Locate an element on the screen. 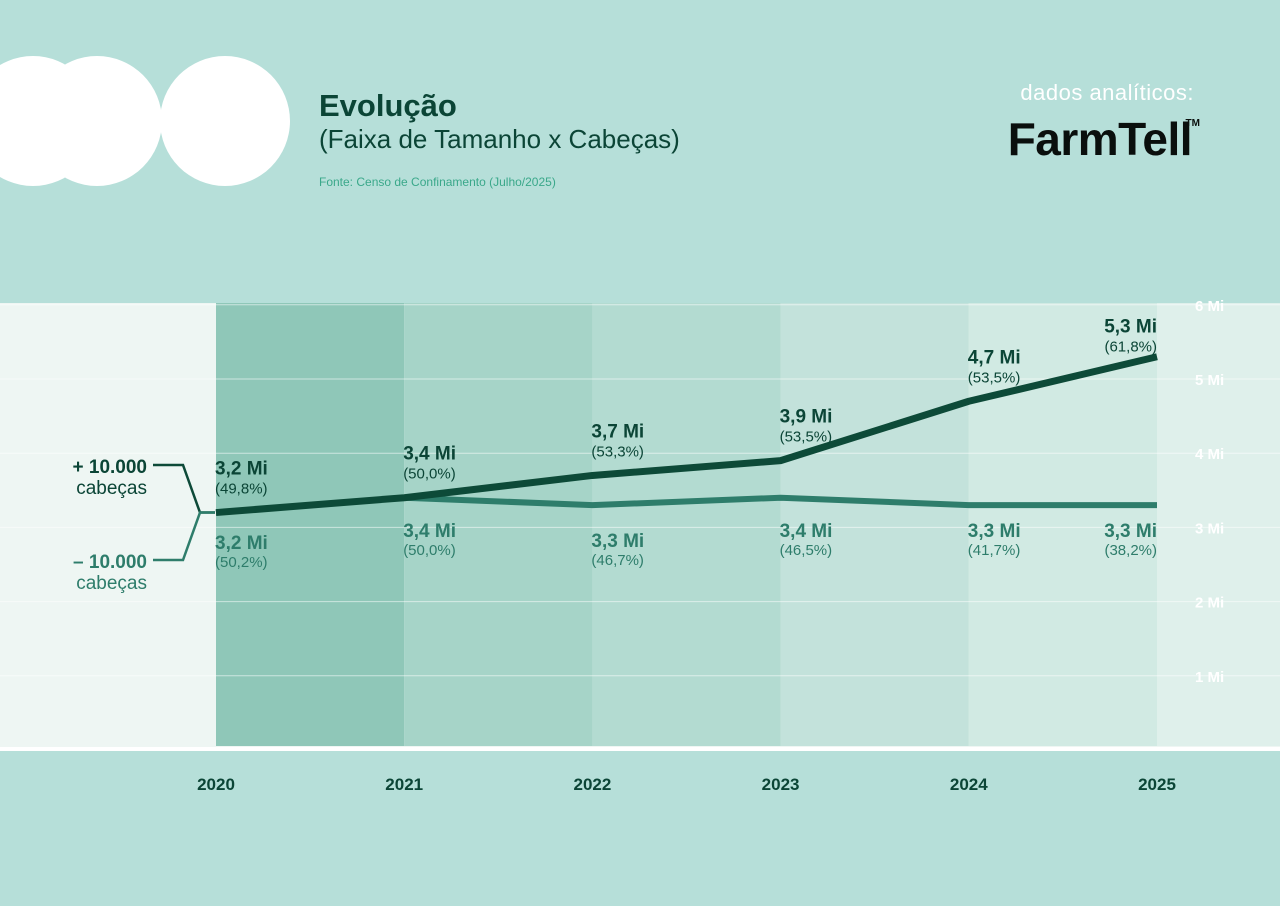 The height and width of the screenshot is (906, 1280). x-tick-label: 2021 is located at coordinates (404, 784).